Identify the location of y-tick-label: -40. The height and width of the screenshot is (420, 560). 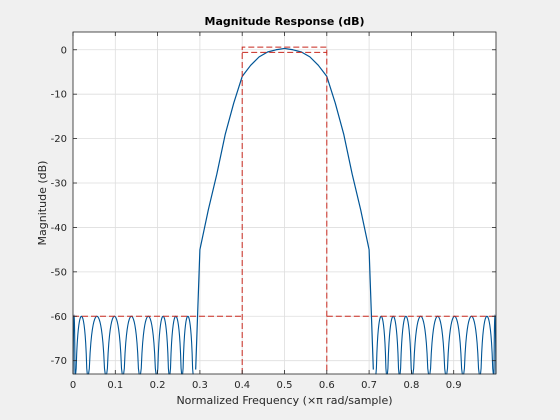
(59, 228).